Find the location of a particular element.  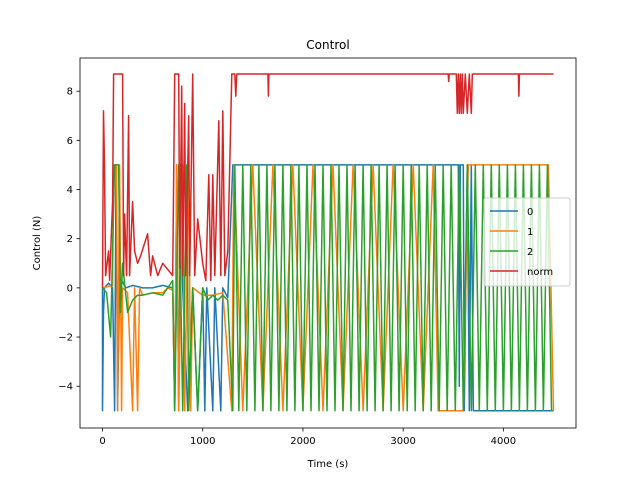

y-tick-label: 8 is located at coordinates (70, 92).